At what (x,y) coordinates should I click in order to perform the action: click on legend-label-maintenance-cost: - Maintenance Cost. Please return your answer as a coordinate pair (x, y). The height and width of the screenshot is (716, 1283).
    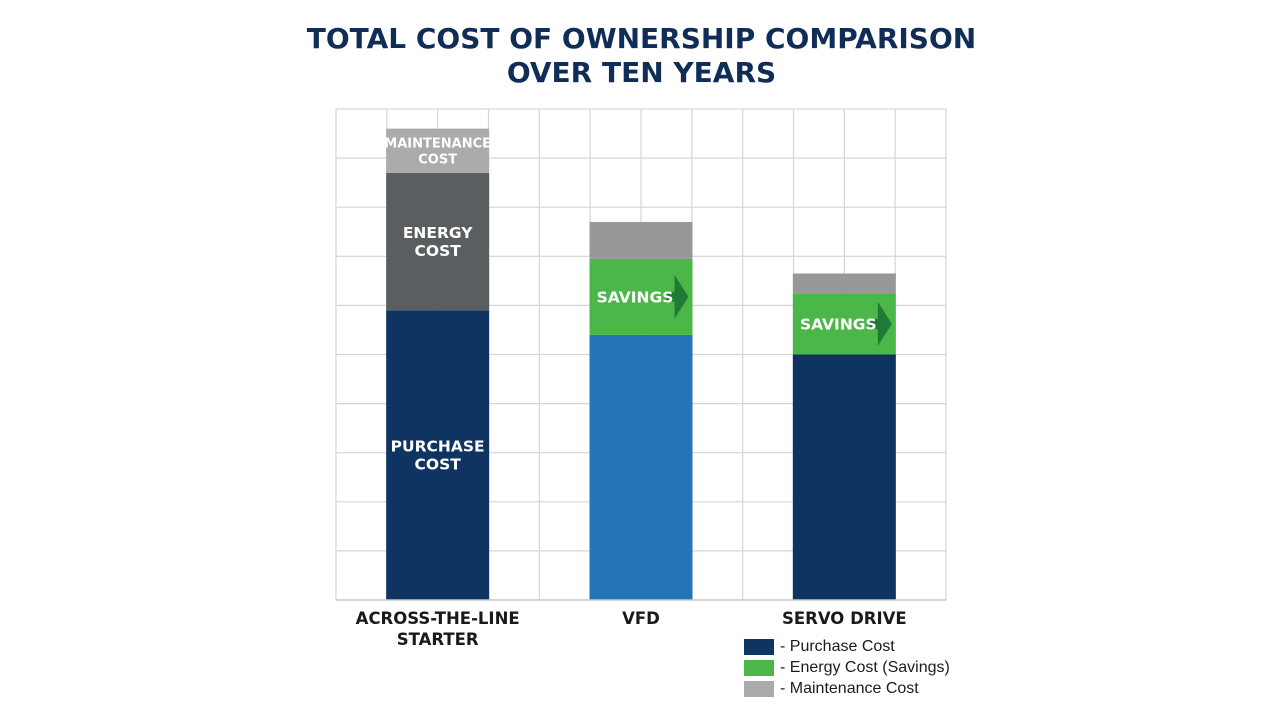
    Looking at the image, I should click on (849, 688).